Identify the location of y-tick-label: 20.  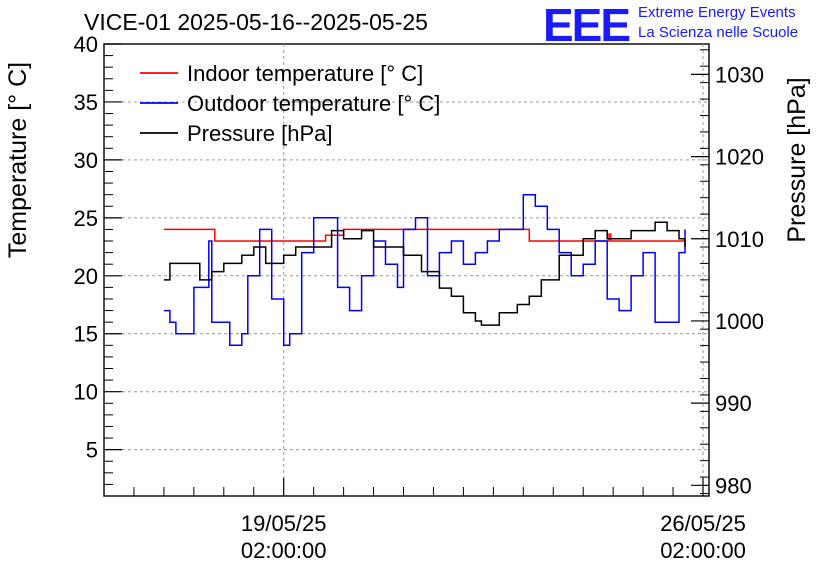
(86, 276).